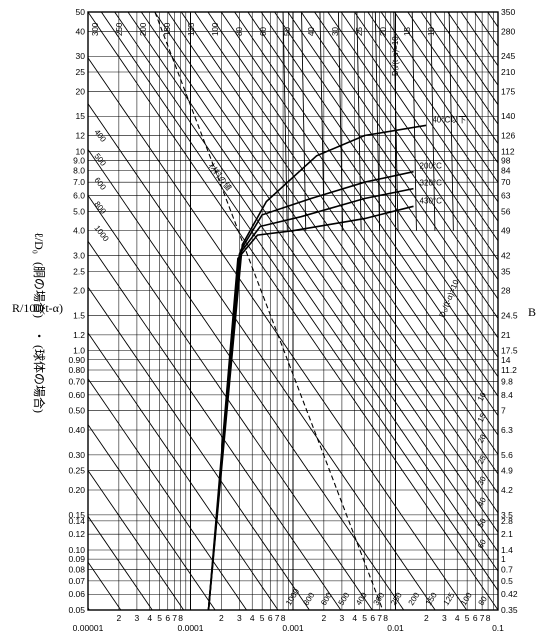 This screenshot has width=543, height=639. Describe the element at coordinates (488, 618) in the screenshot. I see `x-minor-tick-label: 8` at that location.